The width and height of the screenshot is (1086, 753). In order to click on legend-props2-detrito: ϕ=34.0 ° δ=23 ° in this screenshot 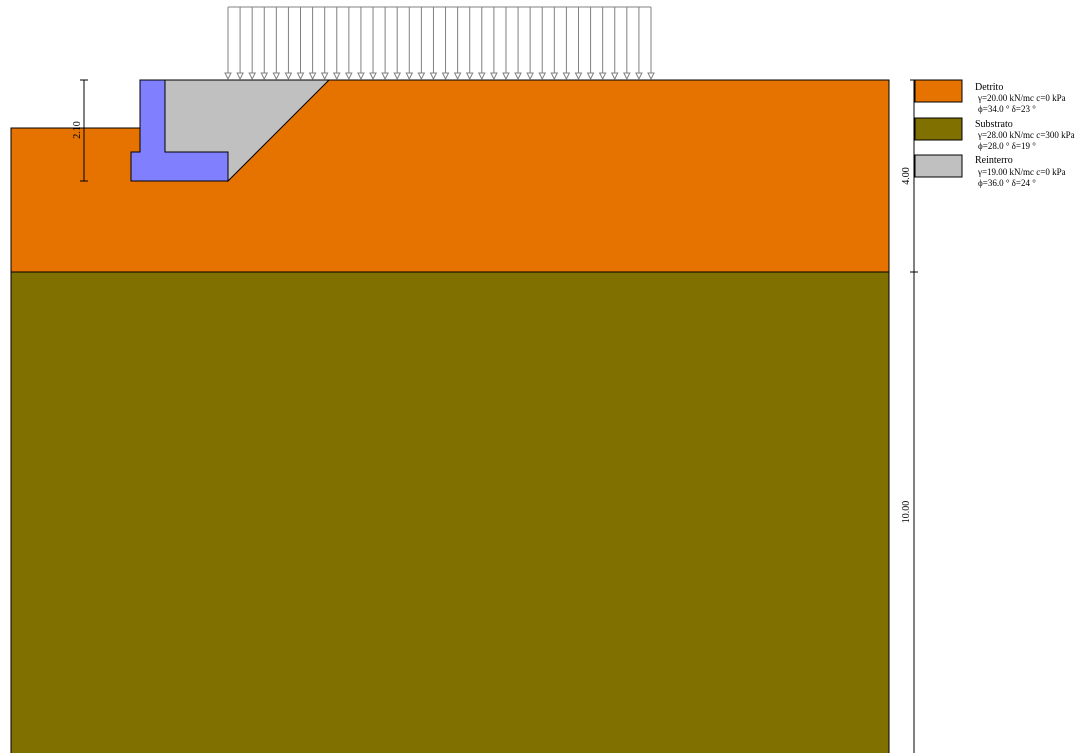, I will do `click(1007, 109)`.